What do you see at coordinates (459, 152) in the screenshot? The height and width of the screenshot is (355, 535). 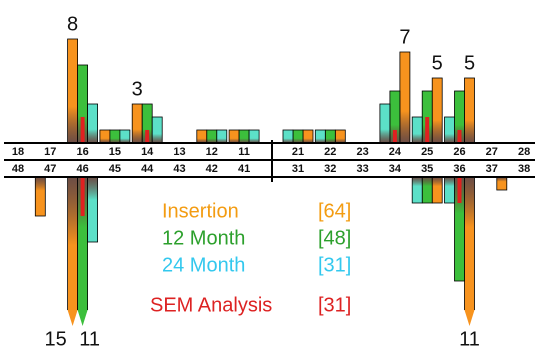 I see `tooth-number: 26` at bounding box center [459, 152].